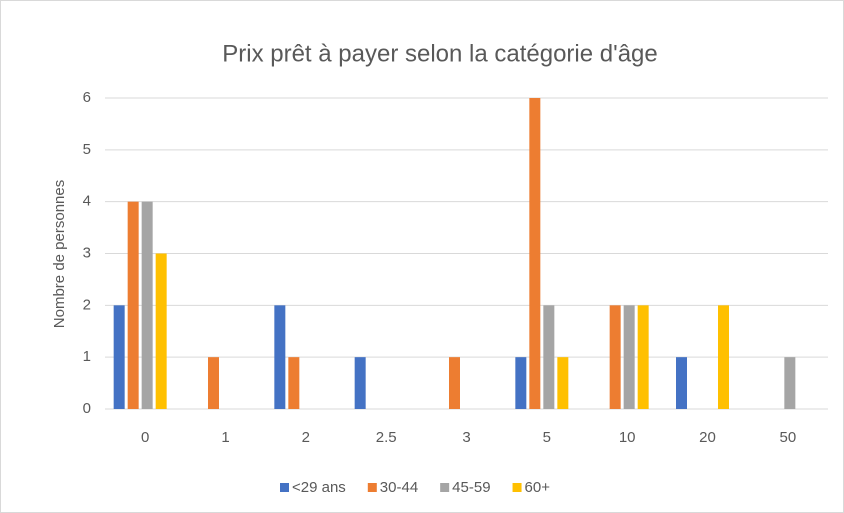 The image size is (844, 513). What do you see at coordinates (87, 201) in the screenshot?
I see `y-tick-label: 4` at bounding box center [87, 201].